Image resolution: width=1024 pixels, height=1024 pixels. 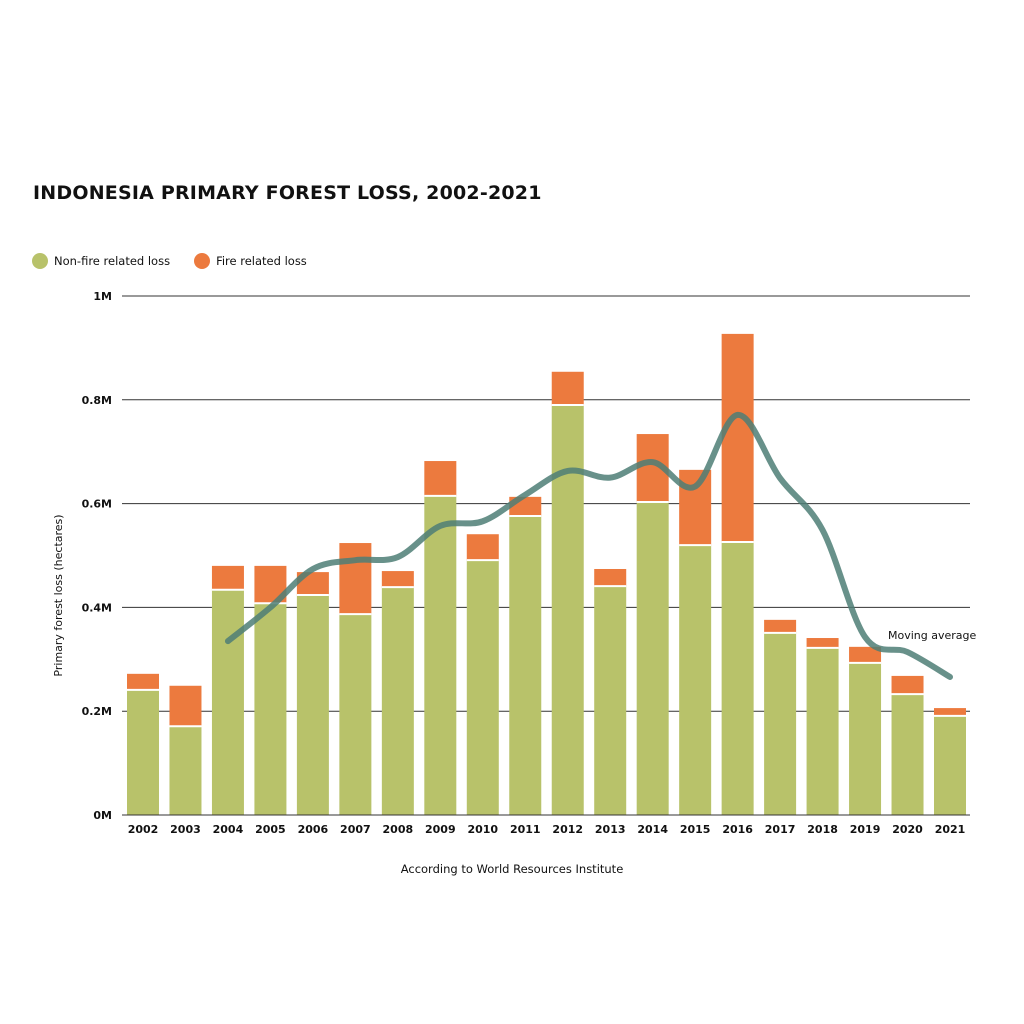 I want to click on legend-item-fire: Fire related loss, so click(x=250, y=261).